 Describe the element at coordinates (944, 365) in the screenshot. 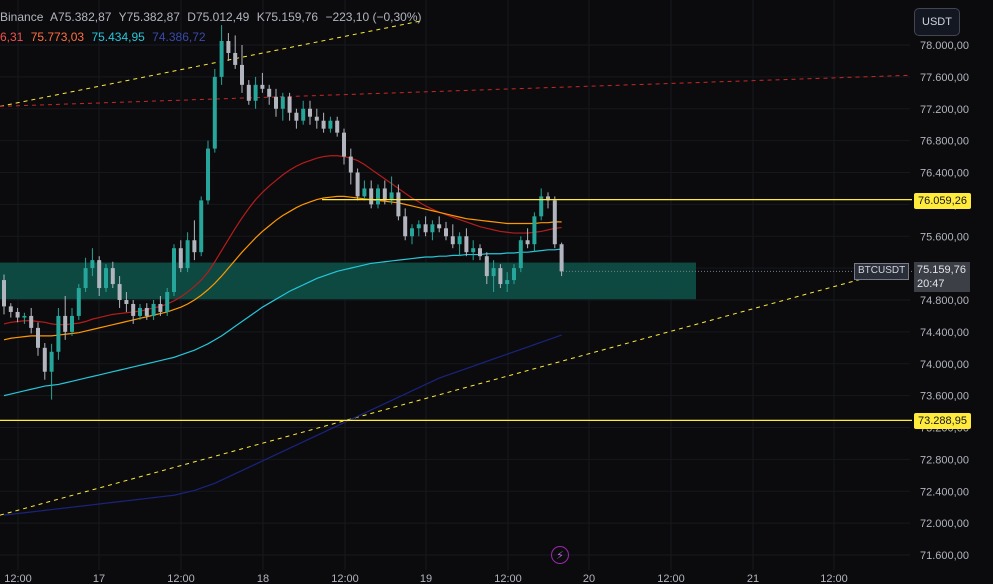

I see `y-tick-label: 74.000,00` at that location.